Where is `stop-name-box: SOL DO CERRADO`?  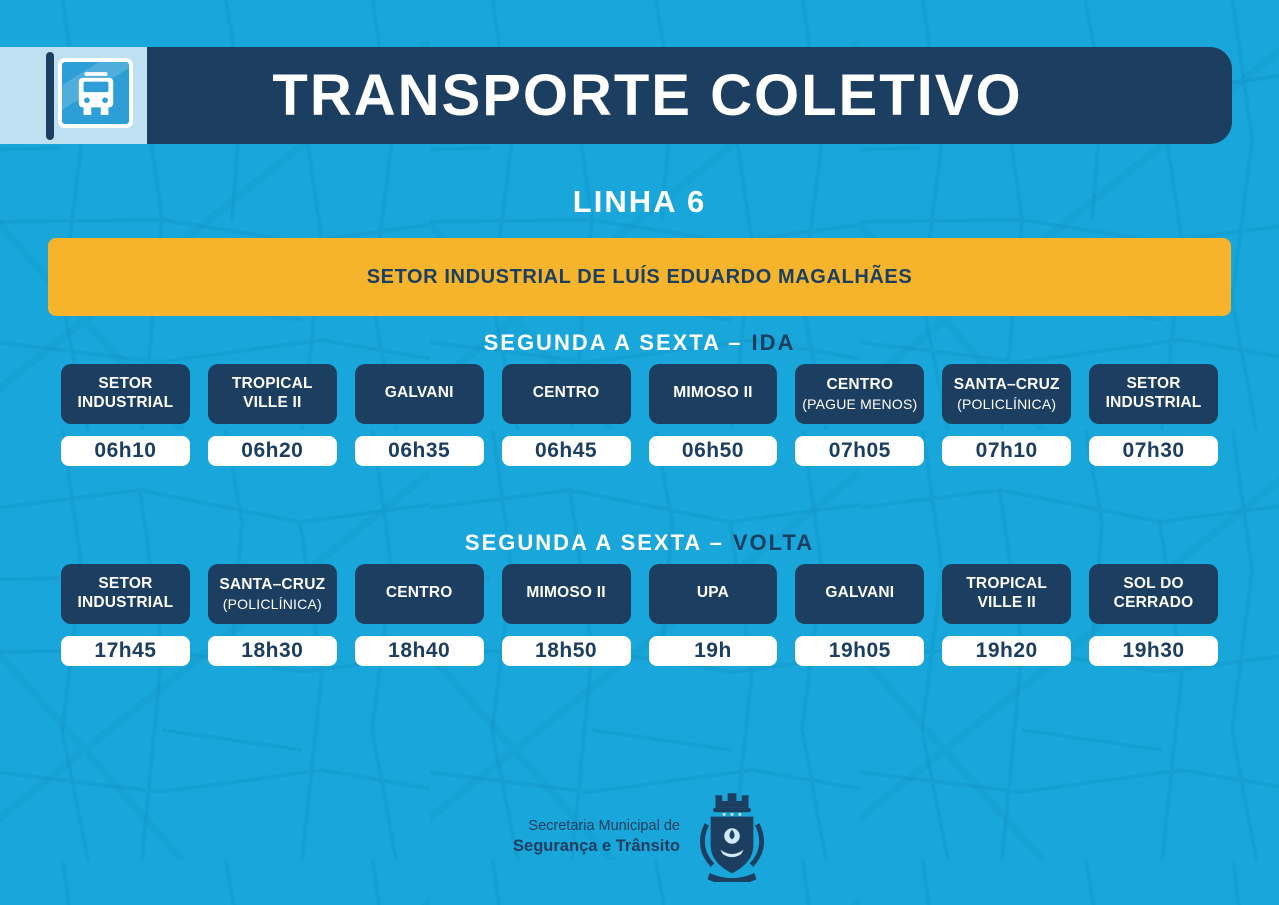
stop-name-box: SOL DO CERRADO is located at coordinates (1153, 594).